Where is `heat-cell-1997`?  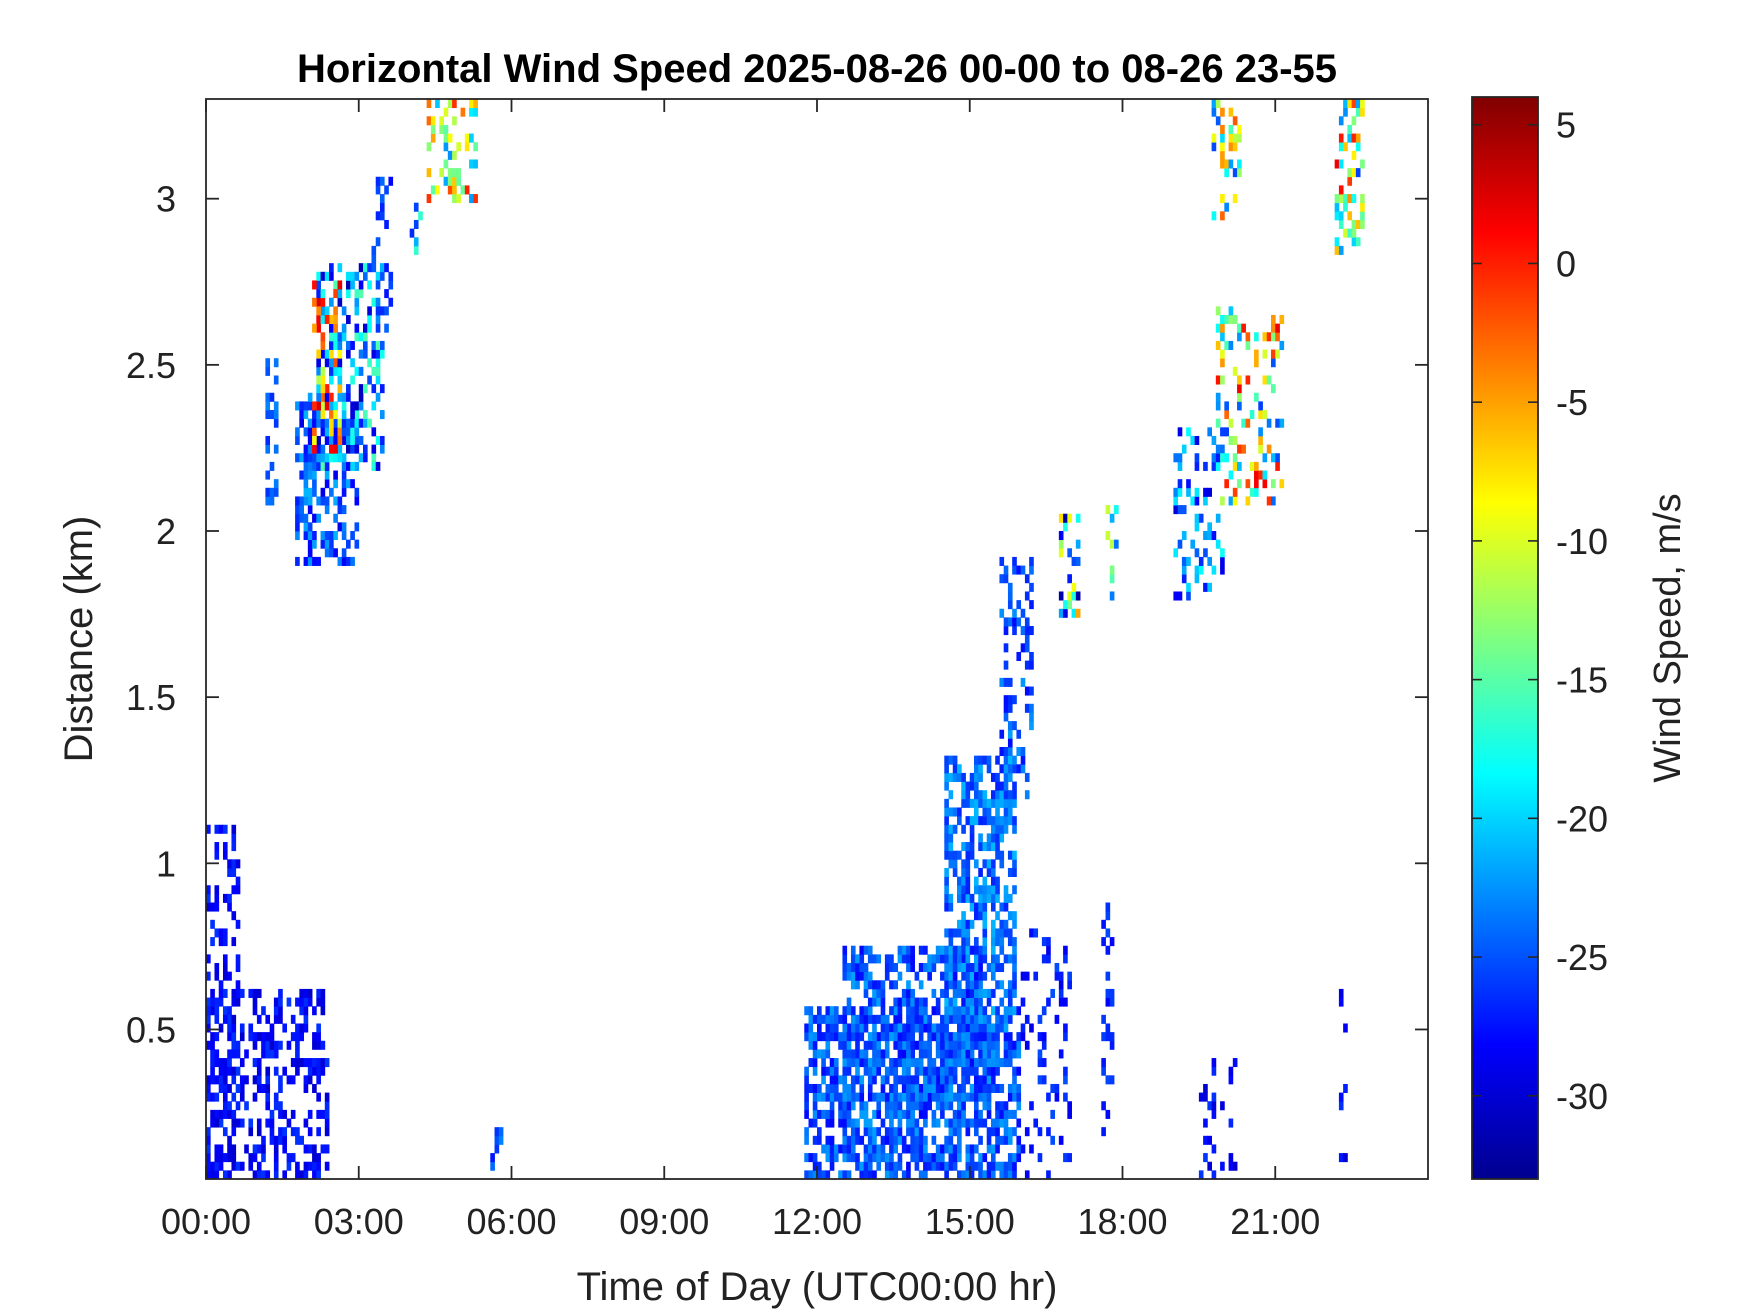
heat-cell-1997 is located at coordinates (1023, 613).